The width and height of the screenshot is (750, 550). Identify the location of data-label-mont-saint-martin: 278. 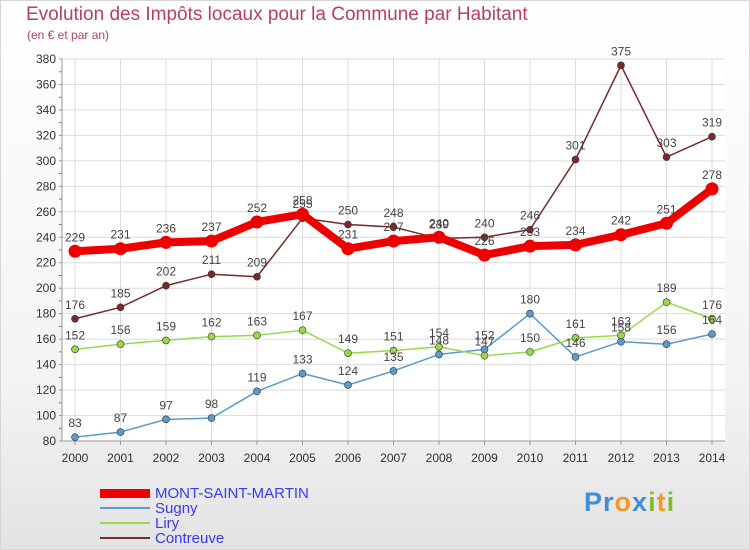
(712, 175).